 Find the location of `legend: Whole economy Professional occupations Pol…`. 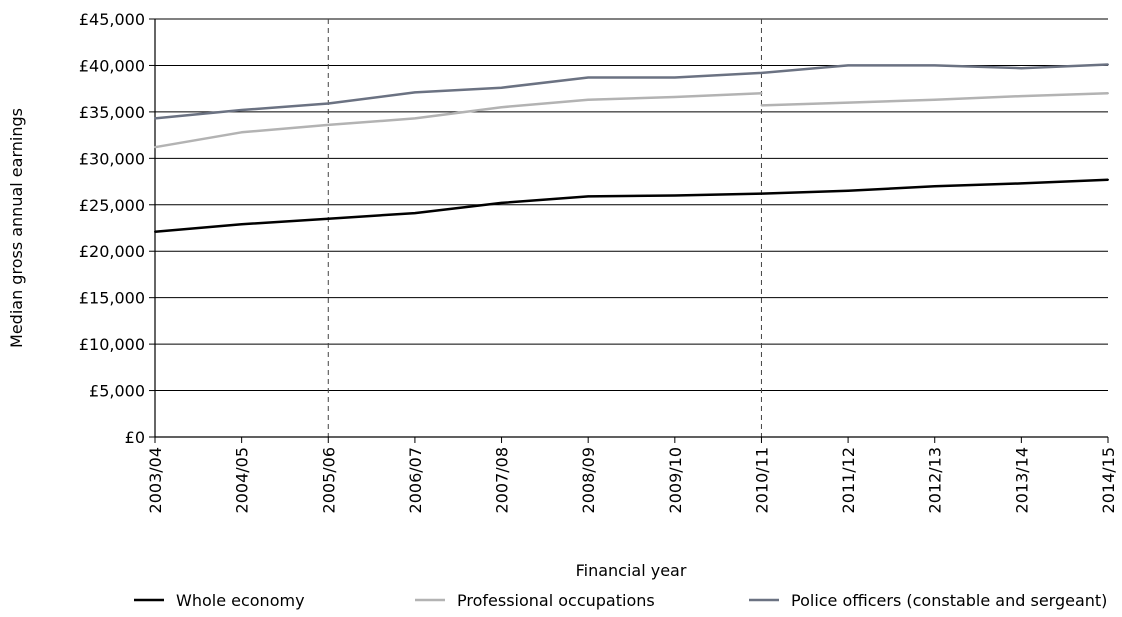

legend: Whole economy Professional occupations Pol… is located at coordinates (620, 600).